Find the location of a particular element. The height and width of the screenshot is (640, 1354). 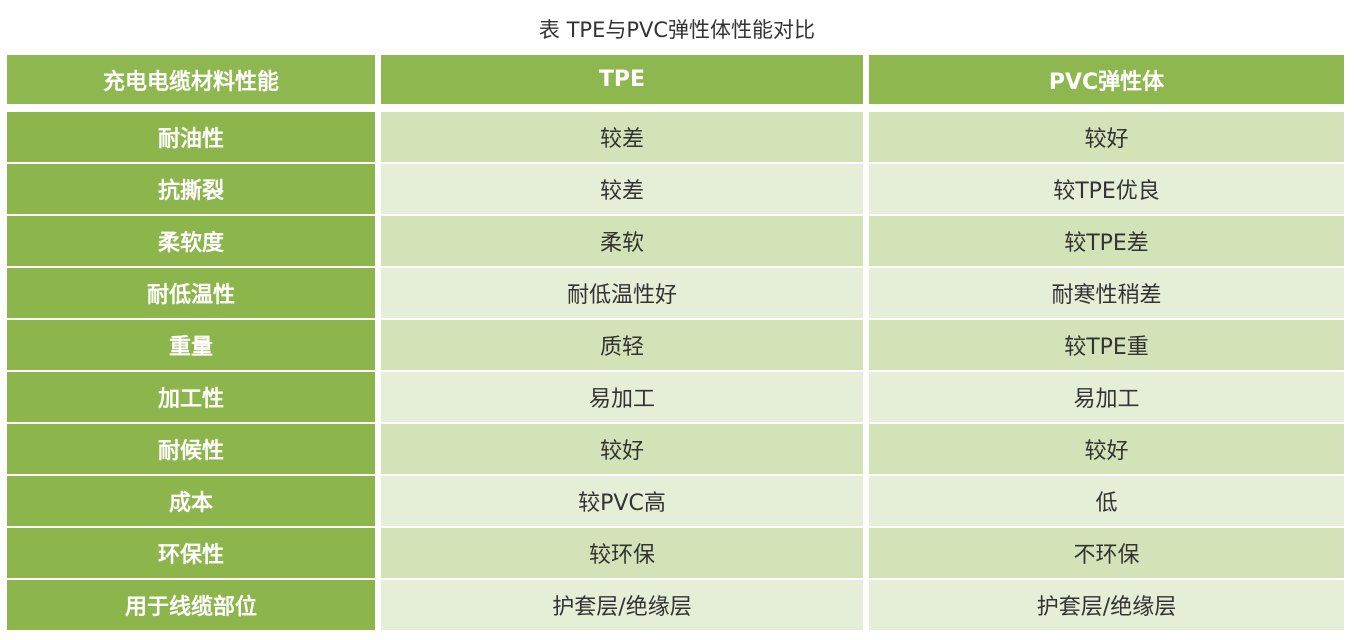

row-pvc-cell: 耐寒性稍差 is located at coordinates (1106, 293).